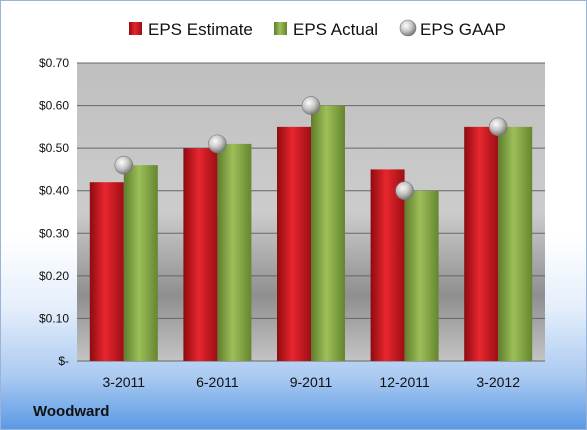 The width and height of the screenshot is (587, 430). I want to click on company-label: Woodward, so click(71, 411).